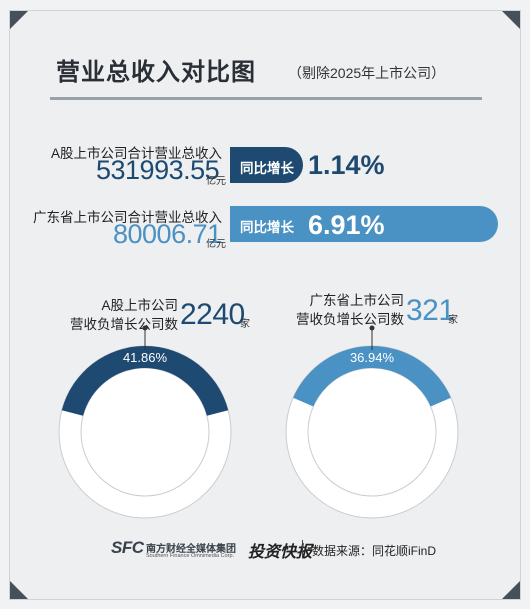 The width and height of the screenshot is (530, 609). Describe the element at coordinates (145, 357) in the screenshot. I see `donut-percent-label-0: 41.86%` at that location.